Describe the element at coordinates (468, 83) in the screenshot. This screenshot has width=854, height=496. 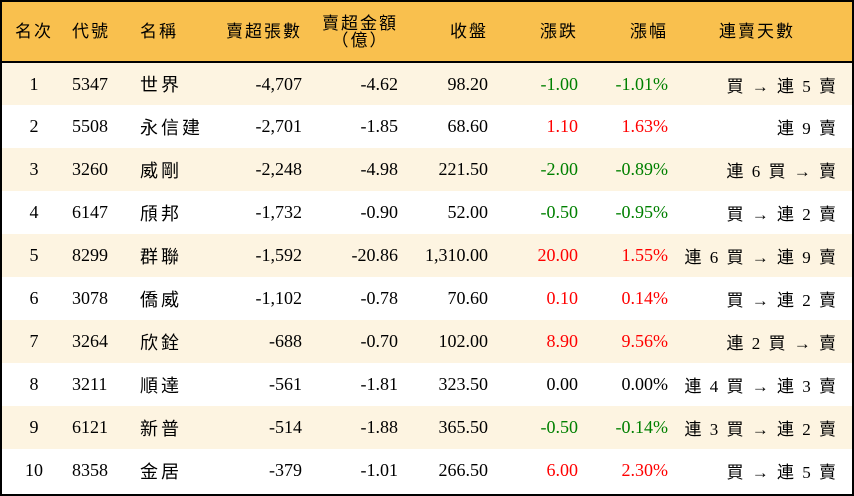
I see `cell-close: 98.20` at that location.